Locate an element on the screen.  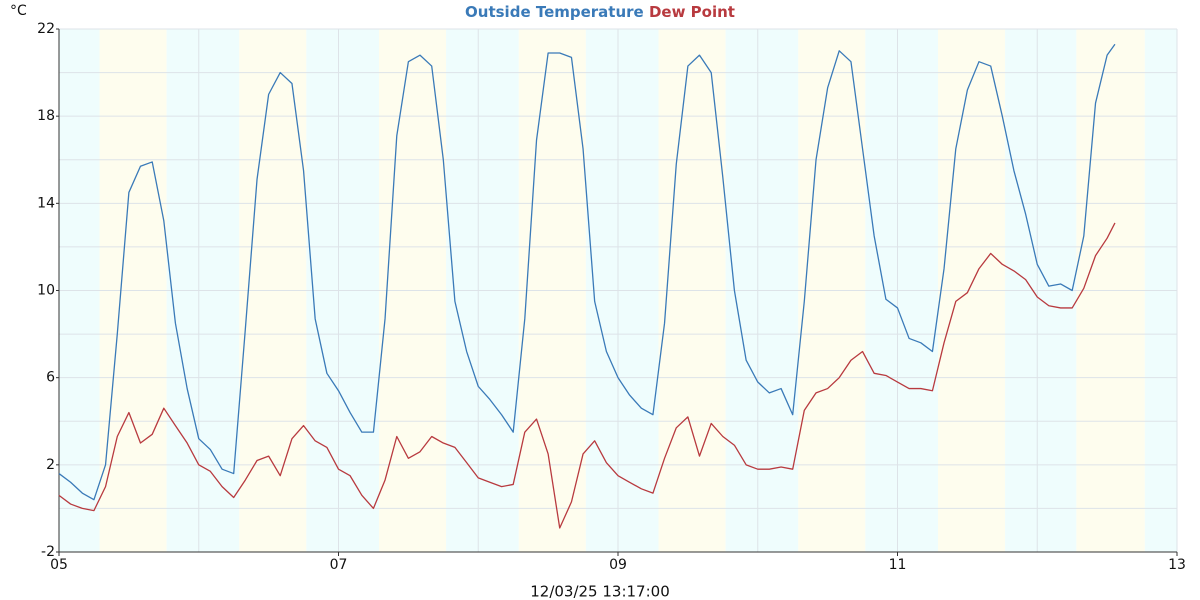
y-tick-label: 6 is located at coordinates (50, 378).